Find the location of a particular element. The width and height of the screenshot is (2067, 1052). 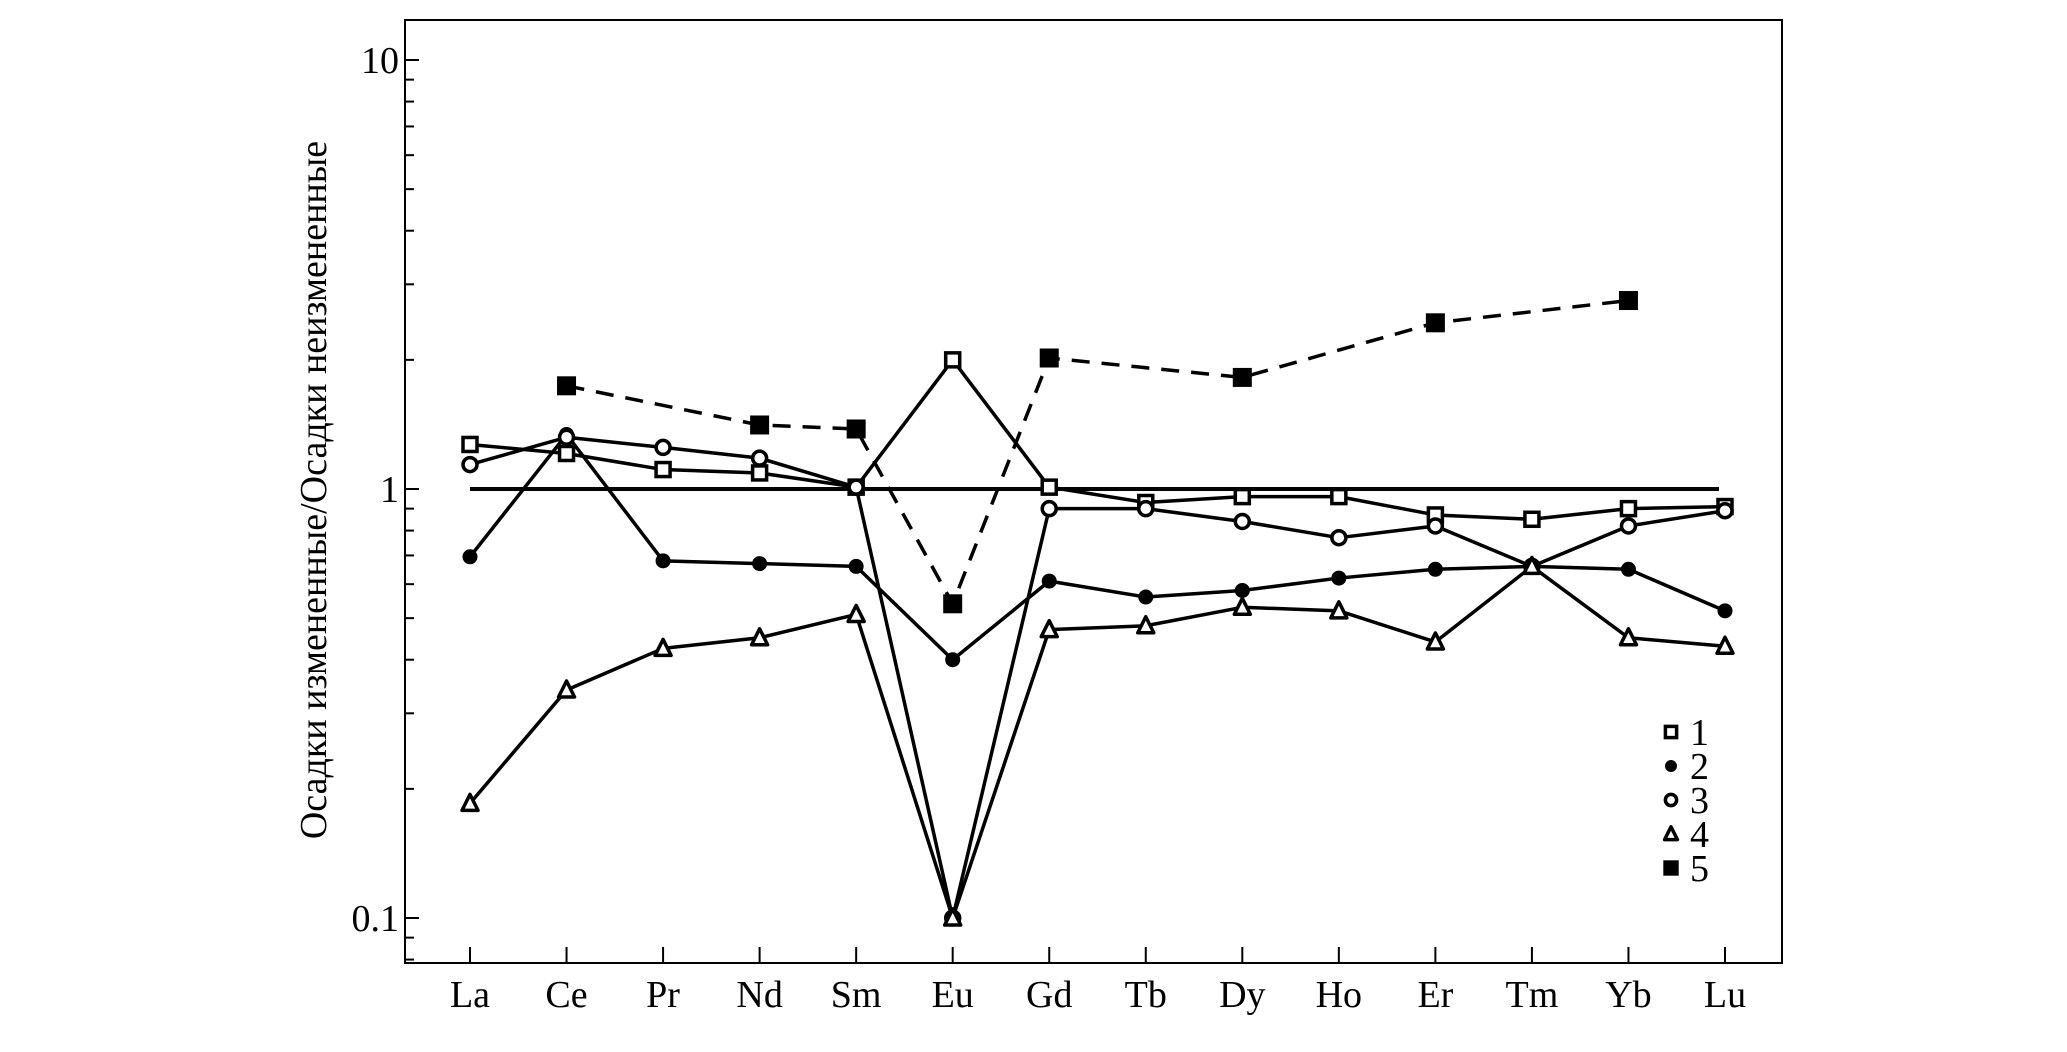

data-point-4-Yb is located at coordinates (1628, 637).